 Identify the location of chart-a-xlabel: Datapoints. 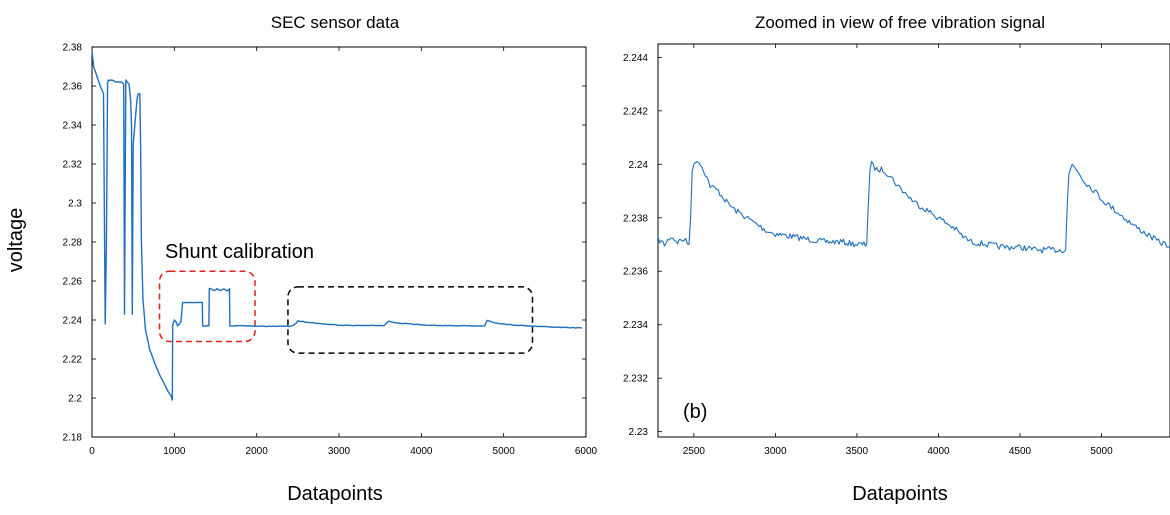
(335, 494).